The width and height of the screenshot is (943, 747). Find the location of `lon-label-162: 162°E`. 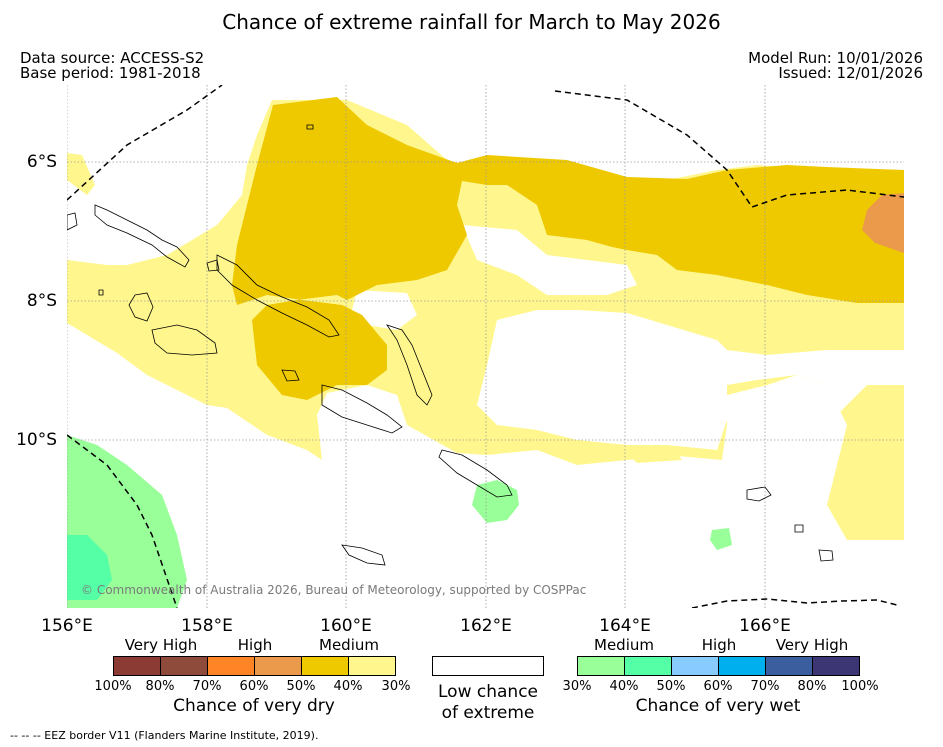

lon-label-162: 162°E is located at coordinates (486, 626).